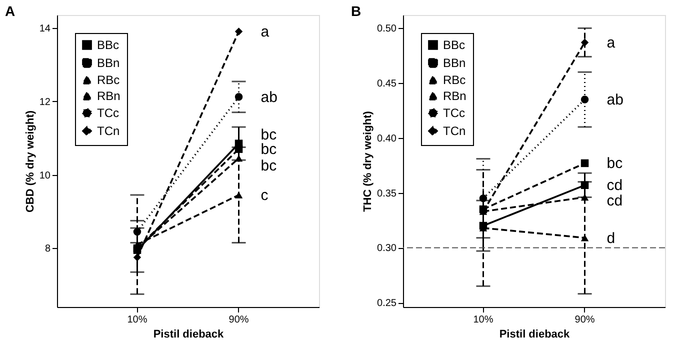 Image resolution: width=700 pixels, height=344 pixels. Describe the element at coordinates (45, 176) in the screenshot. I see `y-tick-label: 10` at that location.